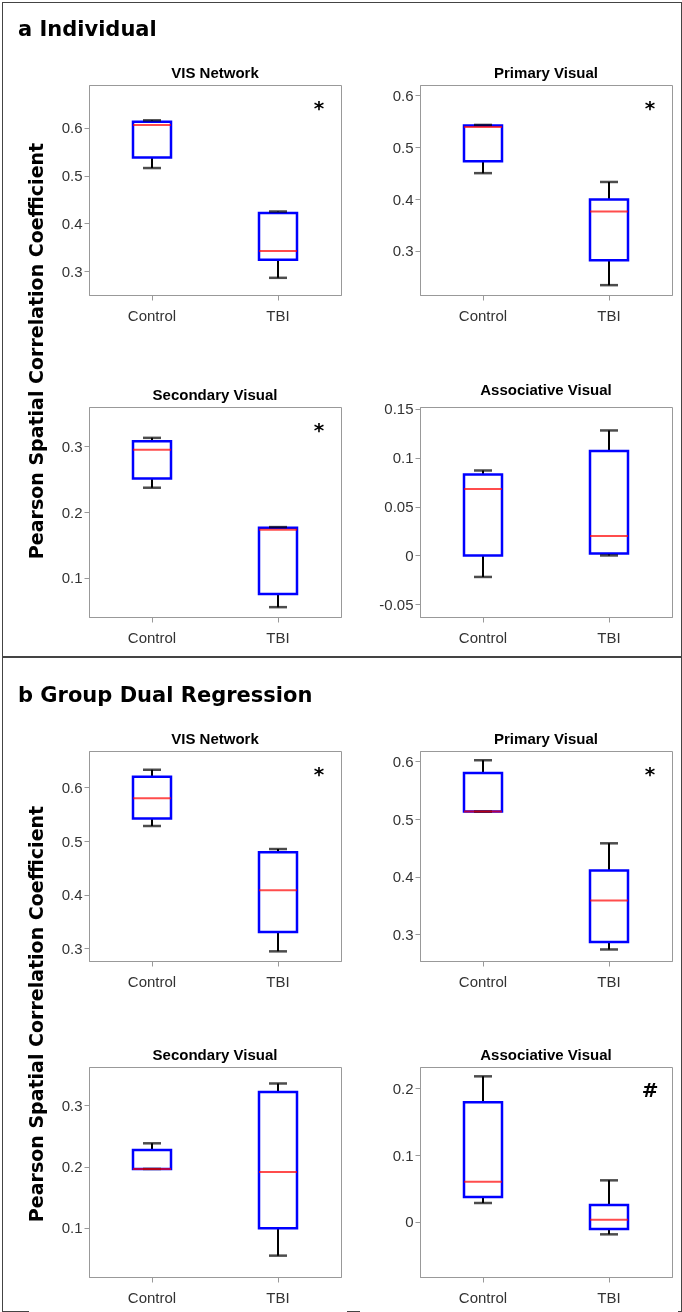 The height and width of the screenshot is (1312, 682). I want to click on text: a Individual, so click(87, 29).